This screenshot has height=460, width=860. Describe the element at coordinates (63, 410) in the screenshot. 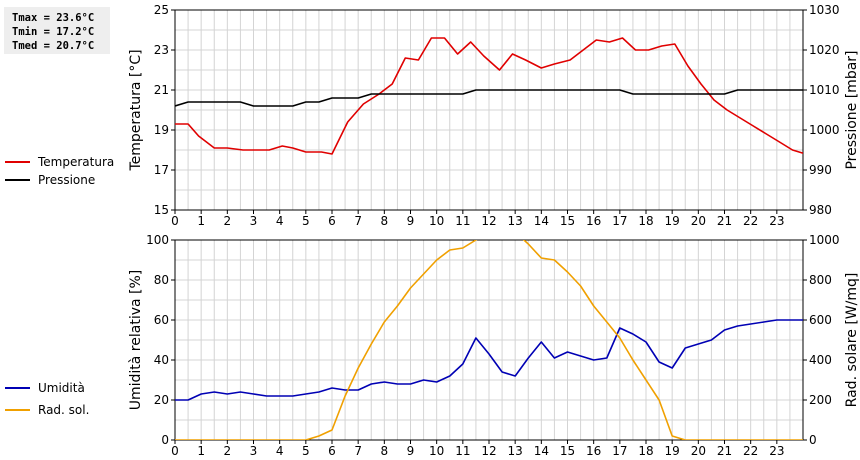

I see `legend-label-rad-sol: Rad. sol.` at that location.